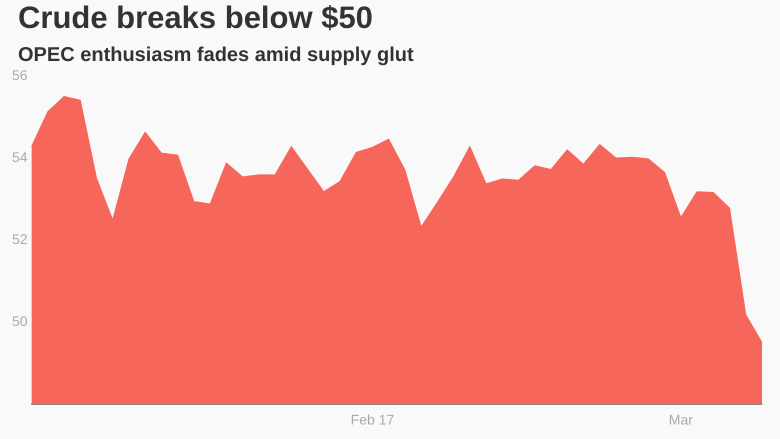 The image size is (780, 439). I want to click on chart-title: Crude breaks below $50, so click(195, 18).